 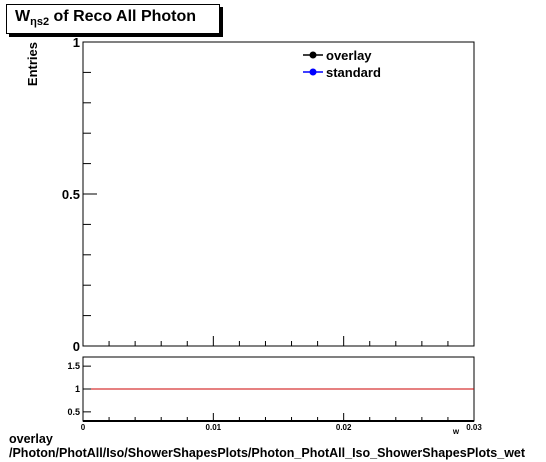 What do you see at coordinates (349, 55) in the screenshot?
I see `legend-label: overlay` at bounding box center [349, 55].